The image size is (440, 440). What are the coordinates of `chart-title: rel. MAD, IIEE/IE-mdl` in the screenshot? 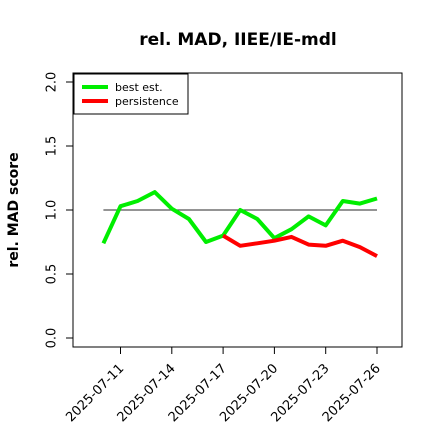 It's located at (237, 40).